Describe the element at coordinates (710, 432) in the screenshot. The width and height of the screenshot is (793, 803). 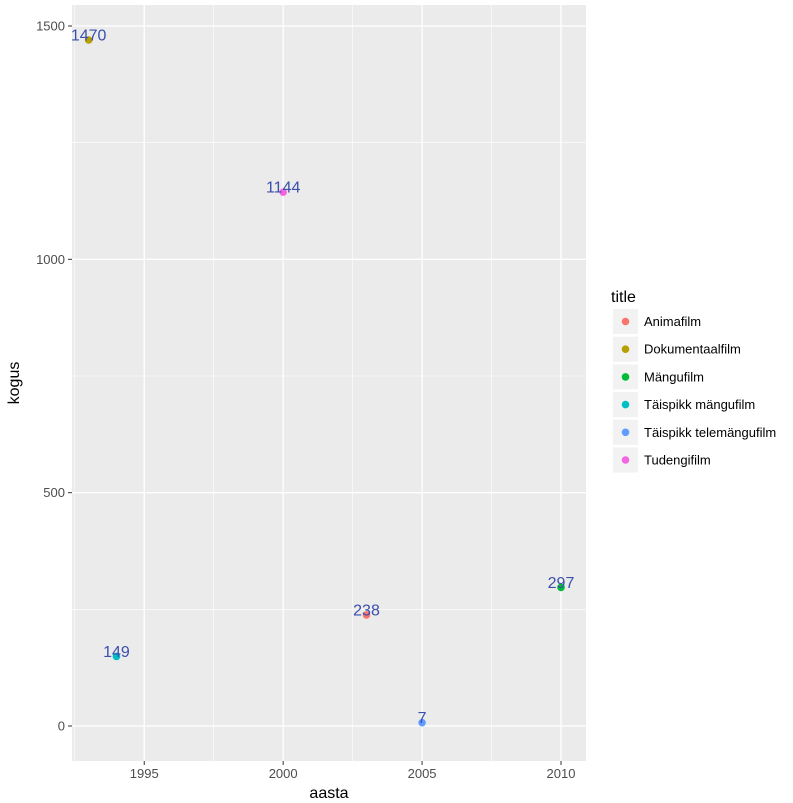
I see `legend-label: Täispikk telemängufilm` at that location.